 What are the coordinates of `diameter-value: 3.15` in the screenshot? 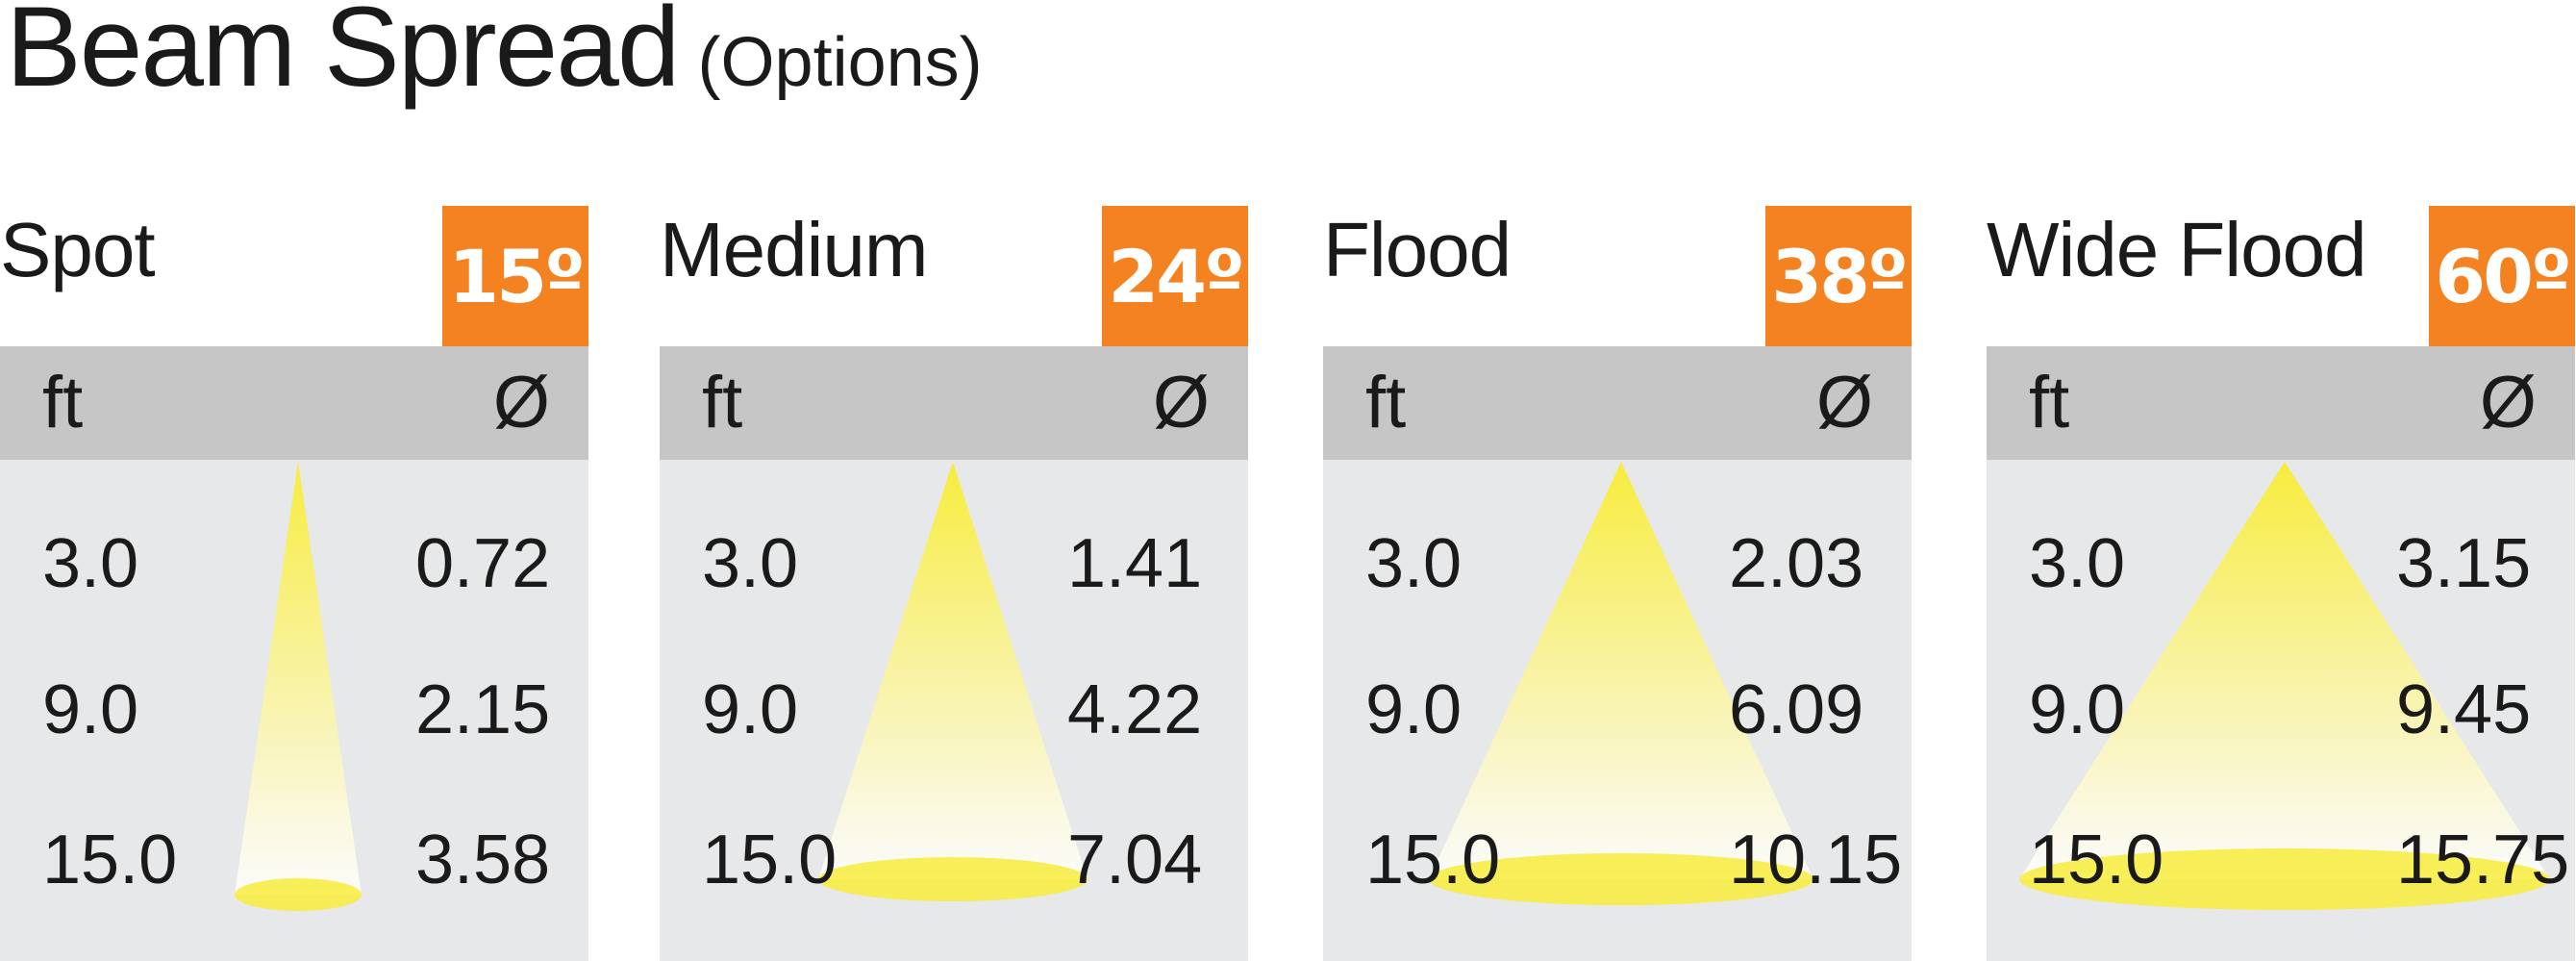 It's located at (2464, 563).